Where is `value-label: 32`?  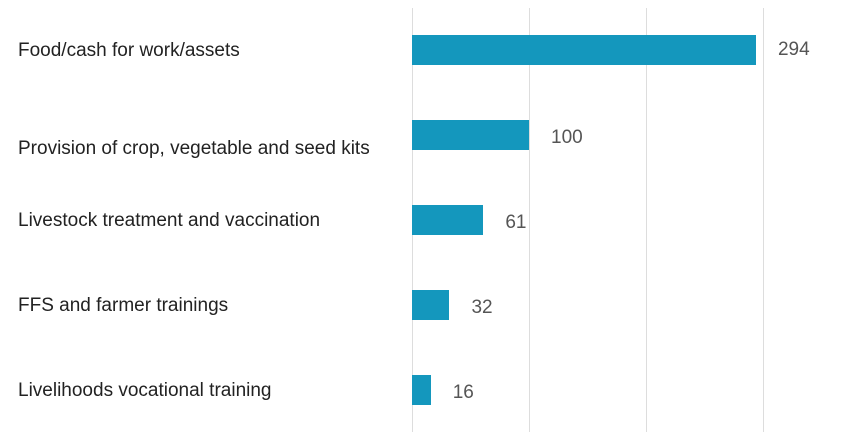 value-label: 32 is located at coordinates (482, 307).